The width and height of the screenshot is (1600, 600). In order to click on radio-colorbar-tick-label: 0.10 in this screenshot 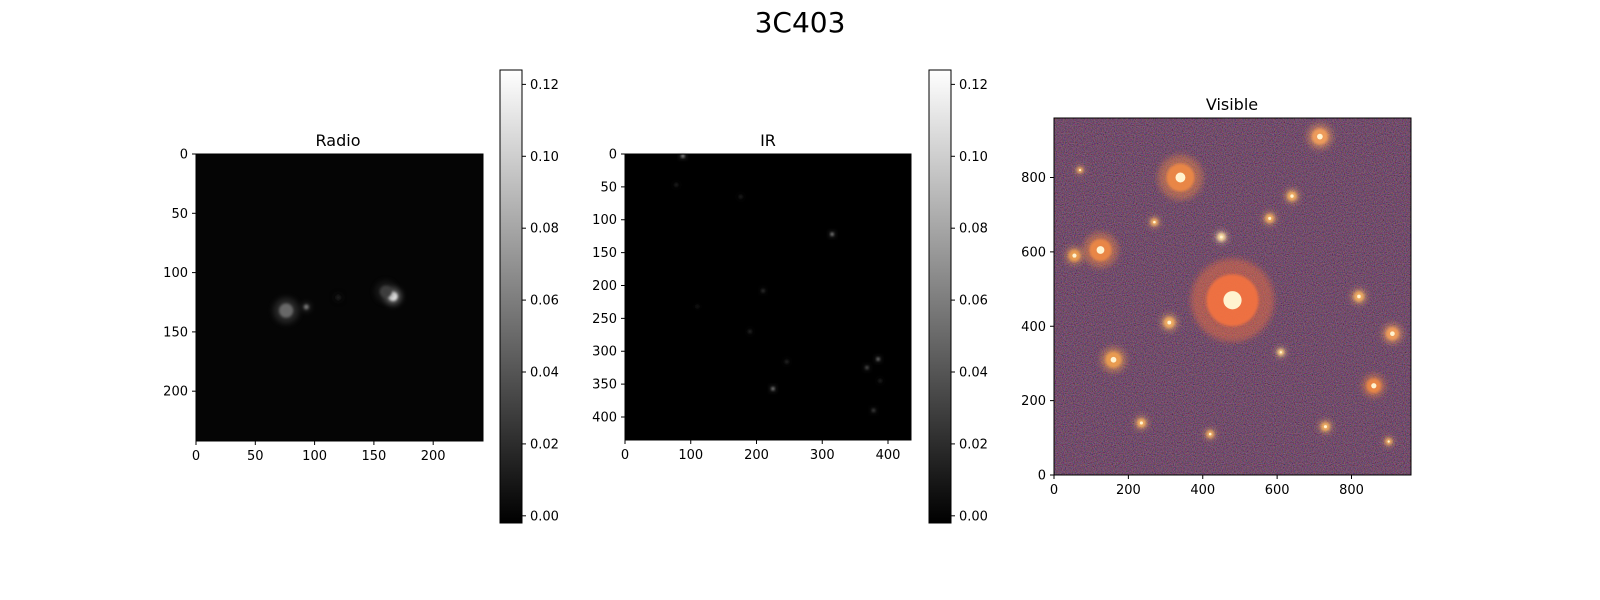, I will do `click(544, 157)`.